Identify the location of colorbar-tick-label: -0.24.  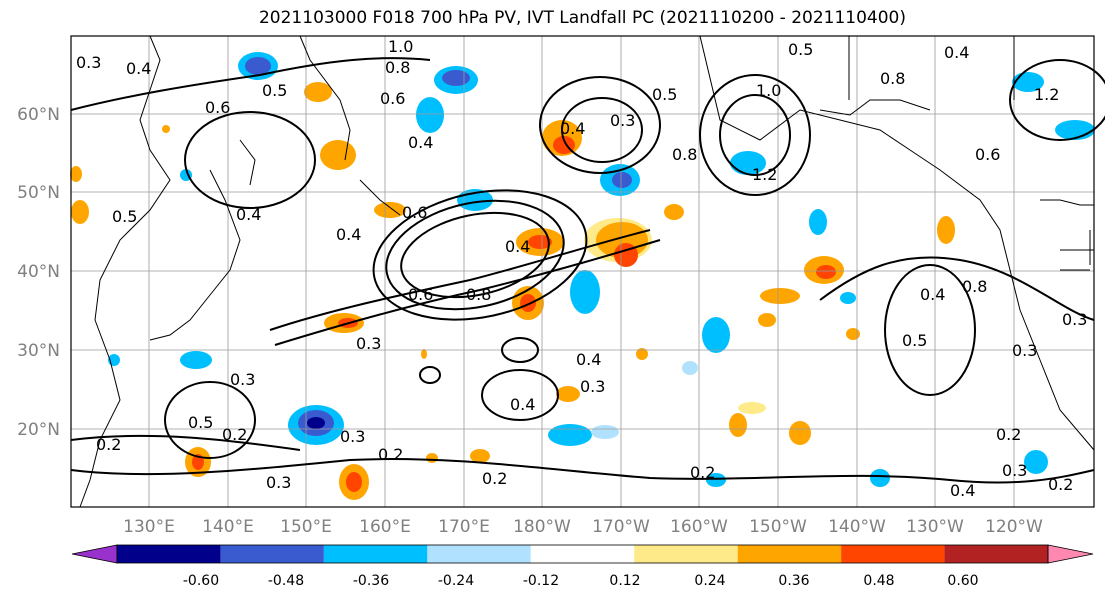
(456, 581).